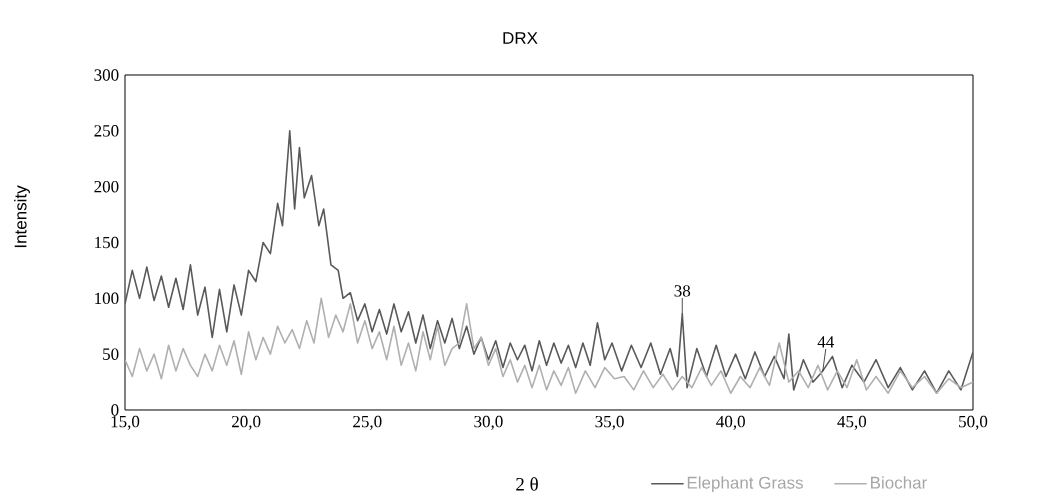  What do you see at coordinates (246, 422) in the screenshot?
I see `x-tick-label: 20,0` at bounding box center [246, 422].